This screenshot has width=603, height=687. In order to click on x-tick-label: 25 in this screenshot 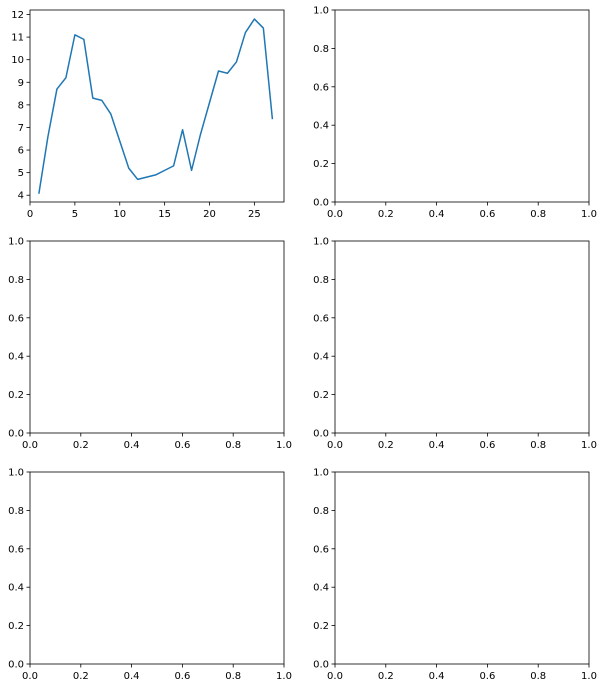, I will do `click(254, 214)`.